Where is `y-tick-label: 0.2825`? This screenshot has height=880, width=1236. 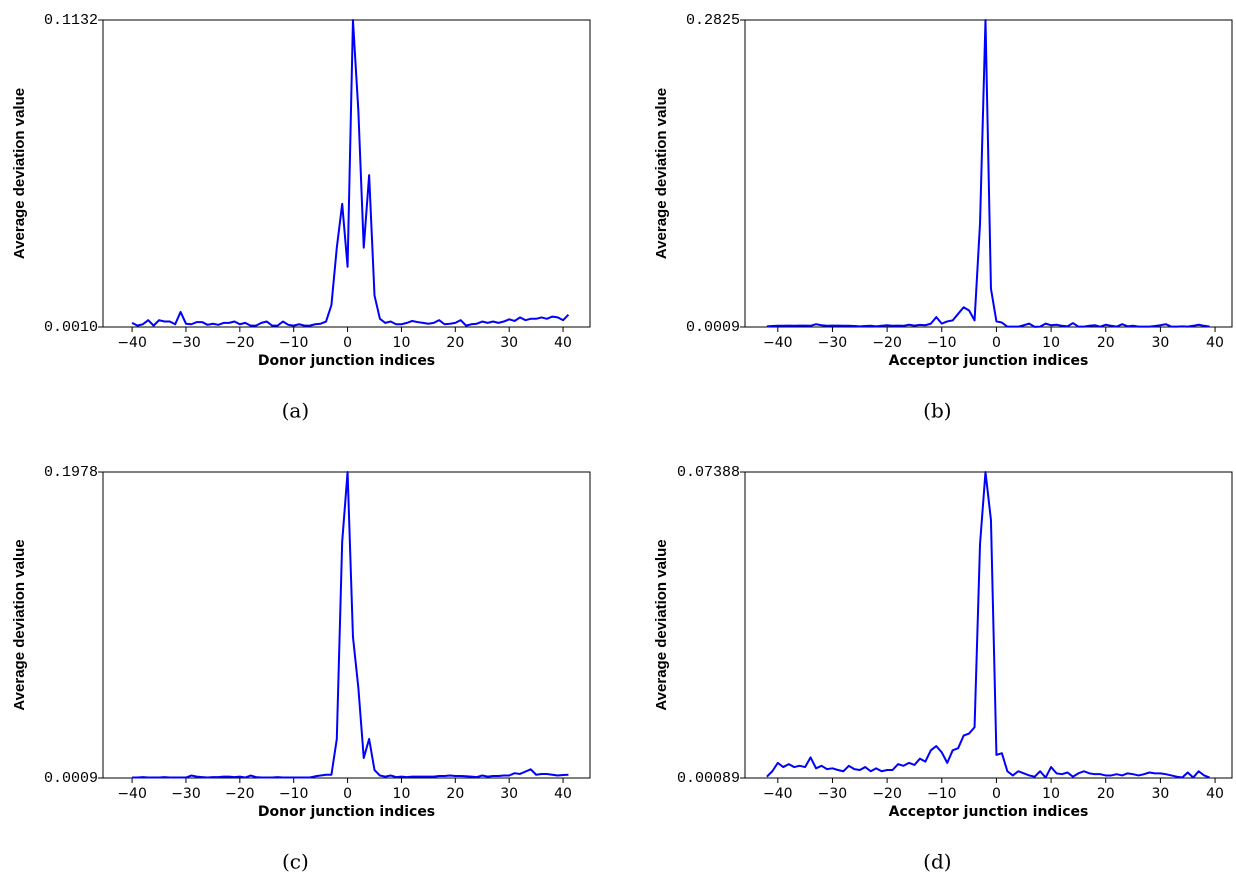 y-tick-label: 0.2825 is located at coordinates (713, 20).